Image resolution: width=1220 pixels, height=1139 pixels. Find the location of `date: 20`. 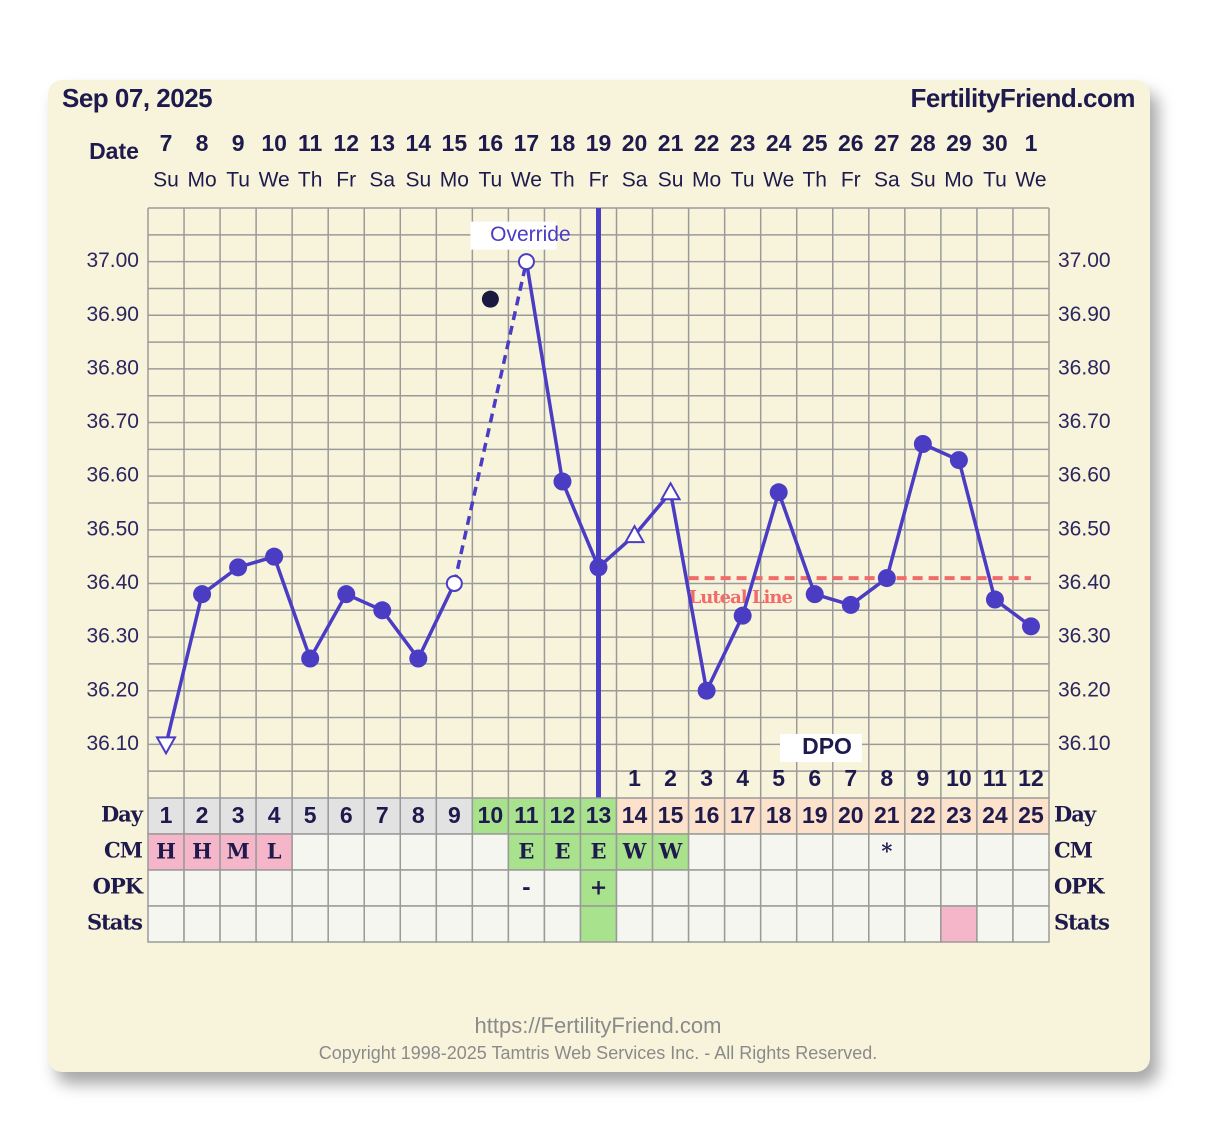

date: 20 is located at coordinates (635, 143).